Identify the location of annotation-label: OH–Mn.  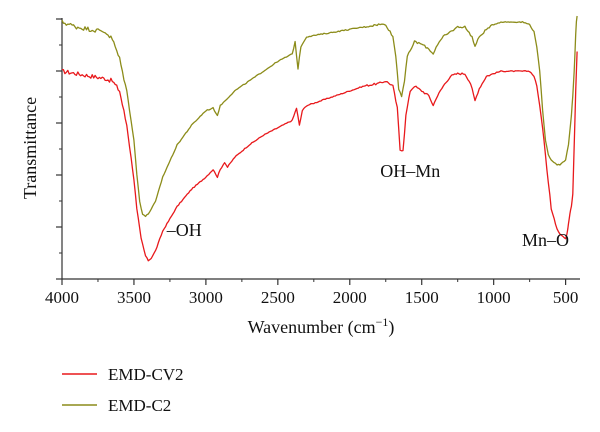
(410, 171).